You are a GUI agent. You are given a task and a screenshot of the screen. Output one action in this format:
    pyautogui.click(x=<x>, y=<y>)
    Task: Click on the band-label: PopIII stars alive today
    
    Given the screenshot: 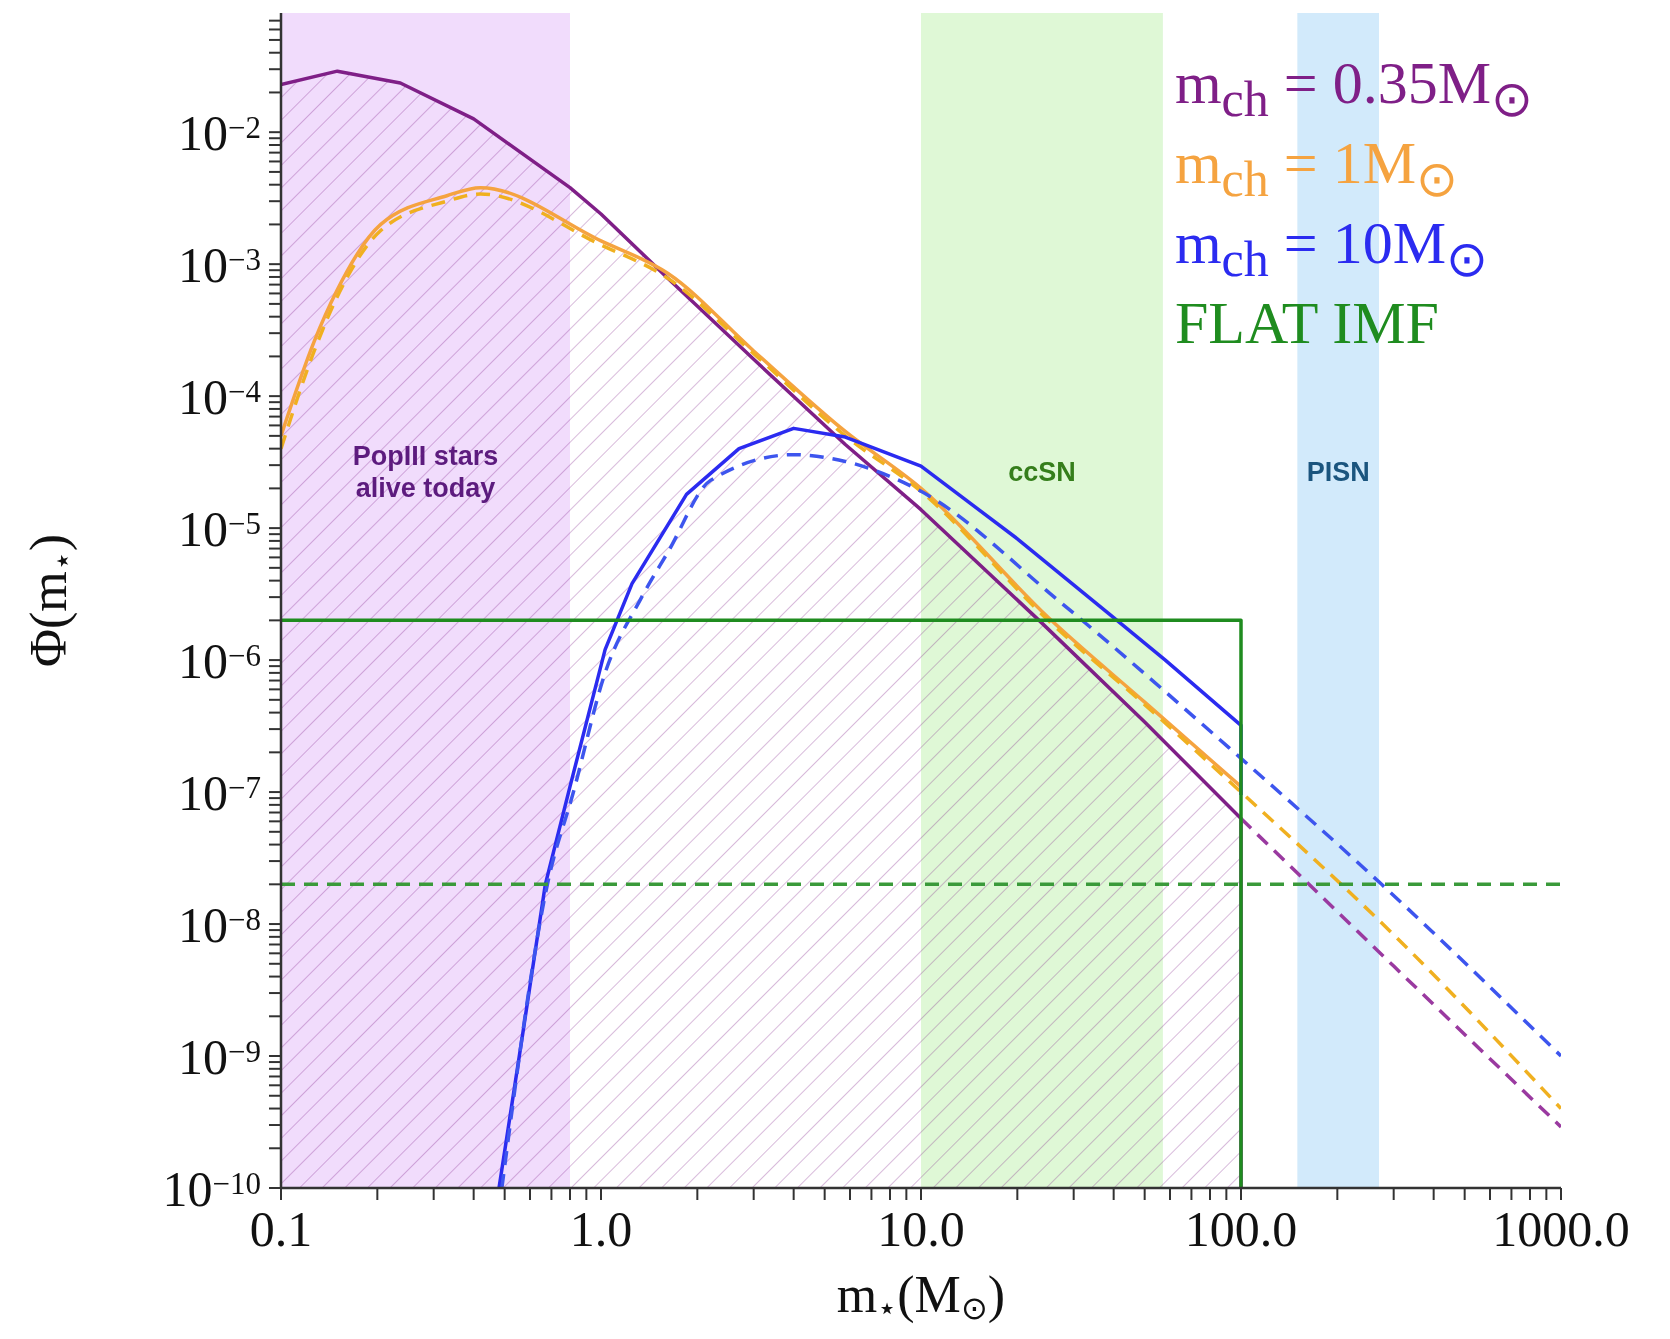 What is the action you would take?
    pyautogui.click(x=425, y=471)
    